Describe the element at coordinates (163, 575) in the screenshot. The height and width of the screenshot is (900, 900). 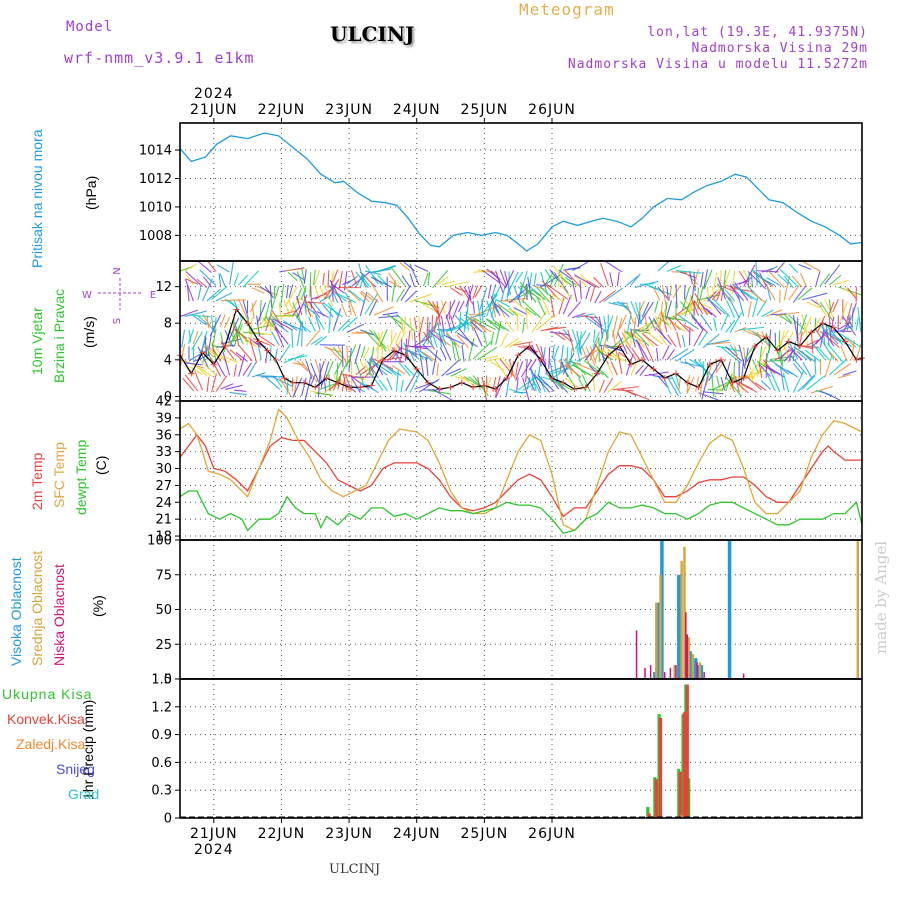
I see `clouds-ytick-label: 75` at that location.